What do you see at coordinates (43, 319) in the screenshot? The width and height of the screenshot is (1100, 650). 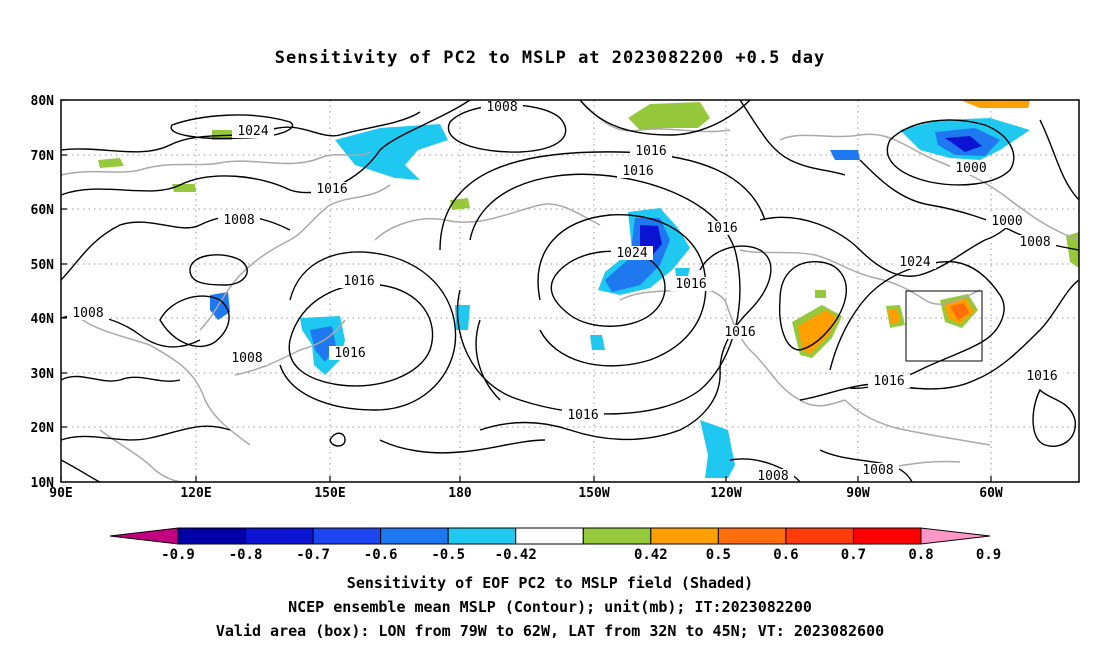 I see `lat-label: 40N` at bounding box center [43, 319].